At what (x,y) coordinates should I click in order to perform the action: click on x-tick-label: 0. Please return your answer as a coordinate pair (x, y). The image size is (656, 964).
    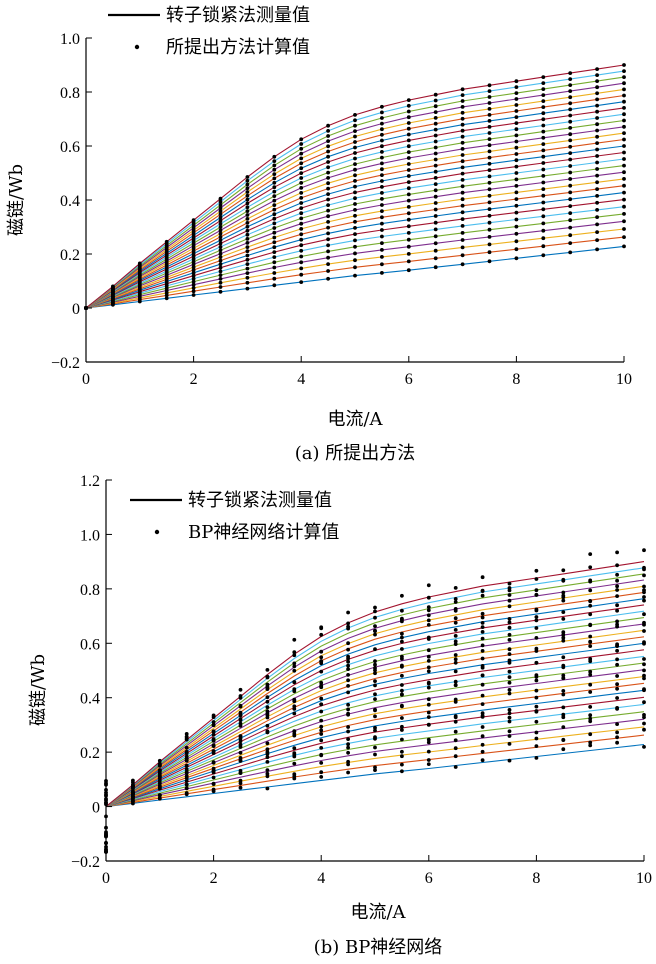
    Looking at the image, I should click on (86, 379).